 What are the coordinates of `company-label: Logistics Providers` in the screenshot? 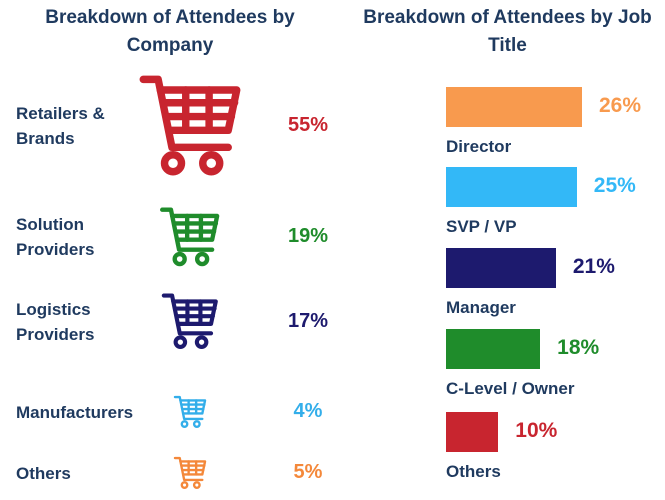 It's located at (55, 322).